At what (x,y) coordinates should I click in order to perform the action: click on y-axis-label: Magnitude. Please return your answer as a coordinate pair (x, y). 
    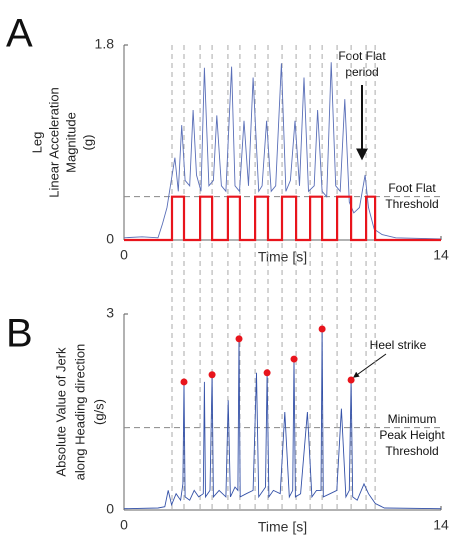
    Looking at the image, I should click on (70, 142).